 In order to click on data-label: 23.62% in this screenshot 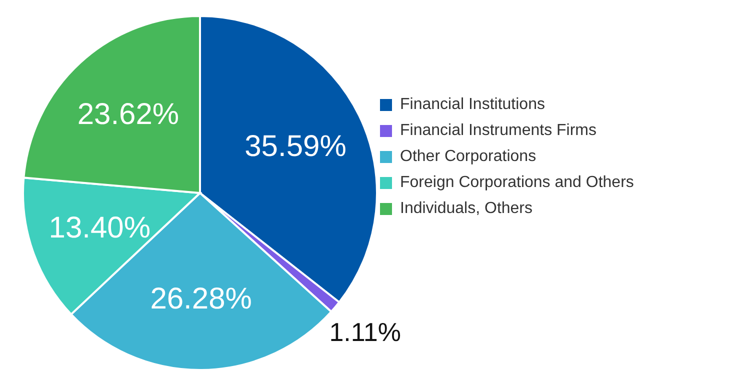, I will do `click(128, 115)`.